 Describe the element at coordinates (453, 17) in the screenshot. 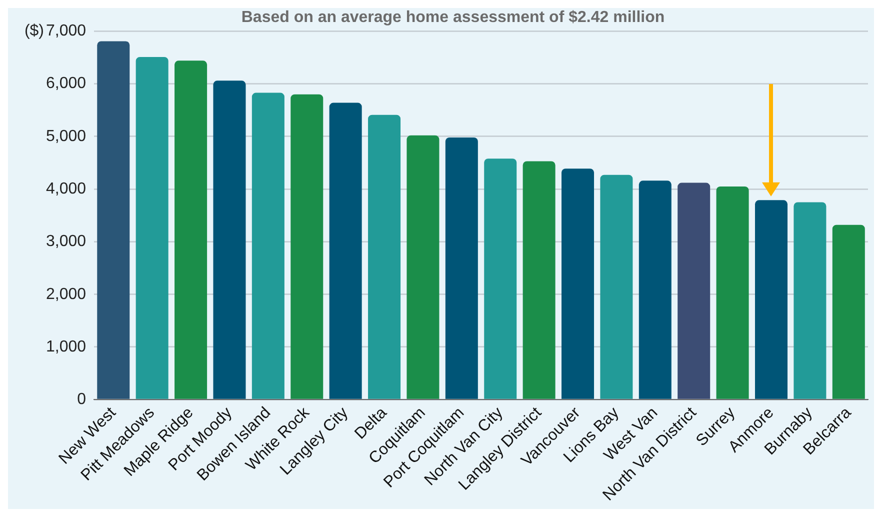

I see `chart-subtitle: Based on an average home assessment of $2.42 million` at that location.